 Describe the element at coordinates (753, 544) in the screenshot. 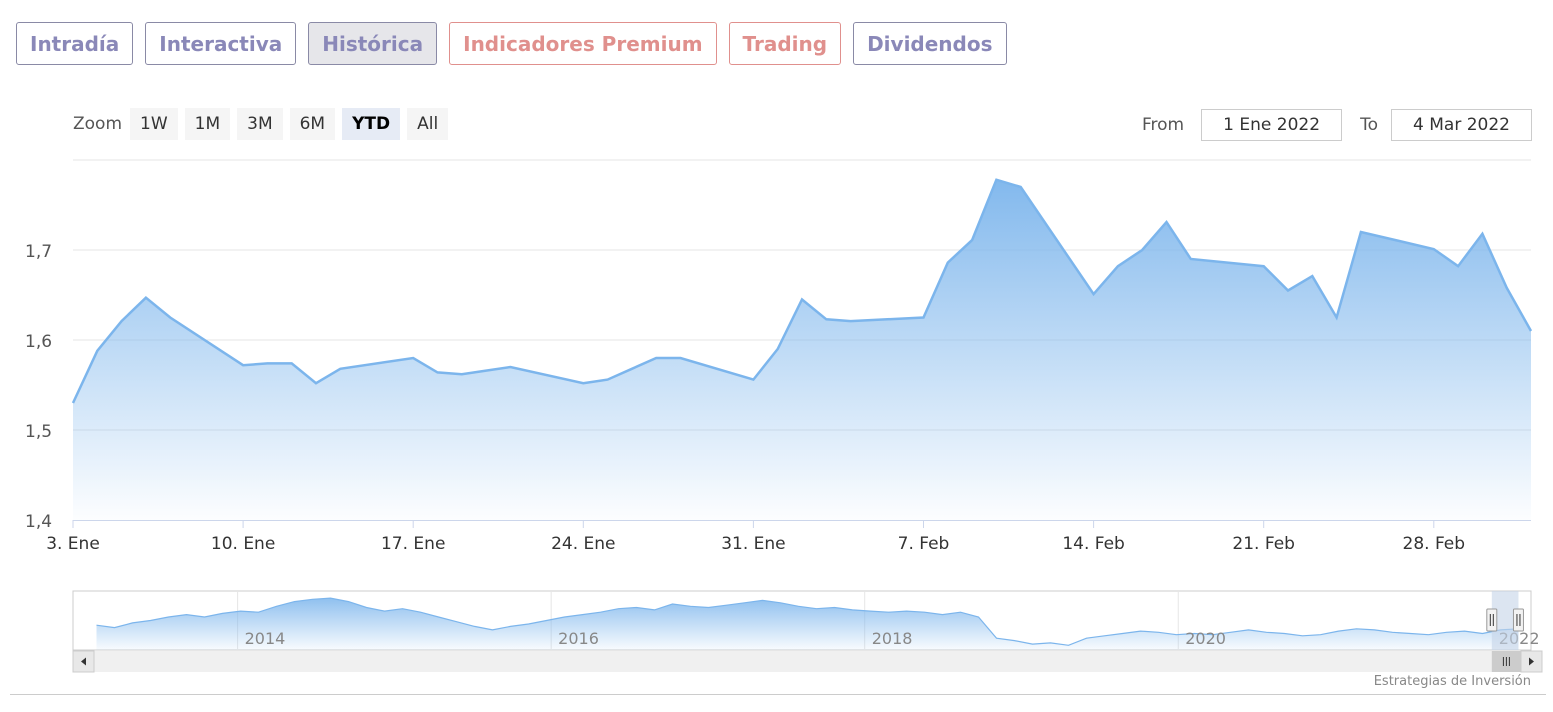

I see `x-tick-label: 31. Ene` at that location.